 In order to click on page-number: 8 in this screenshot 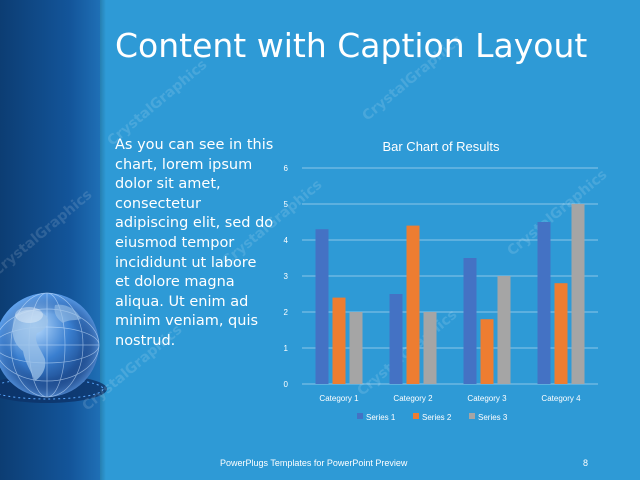, I will do `click(586, 463)`.